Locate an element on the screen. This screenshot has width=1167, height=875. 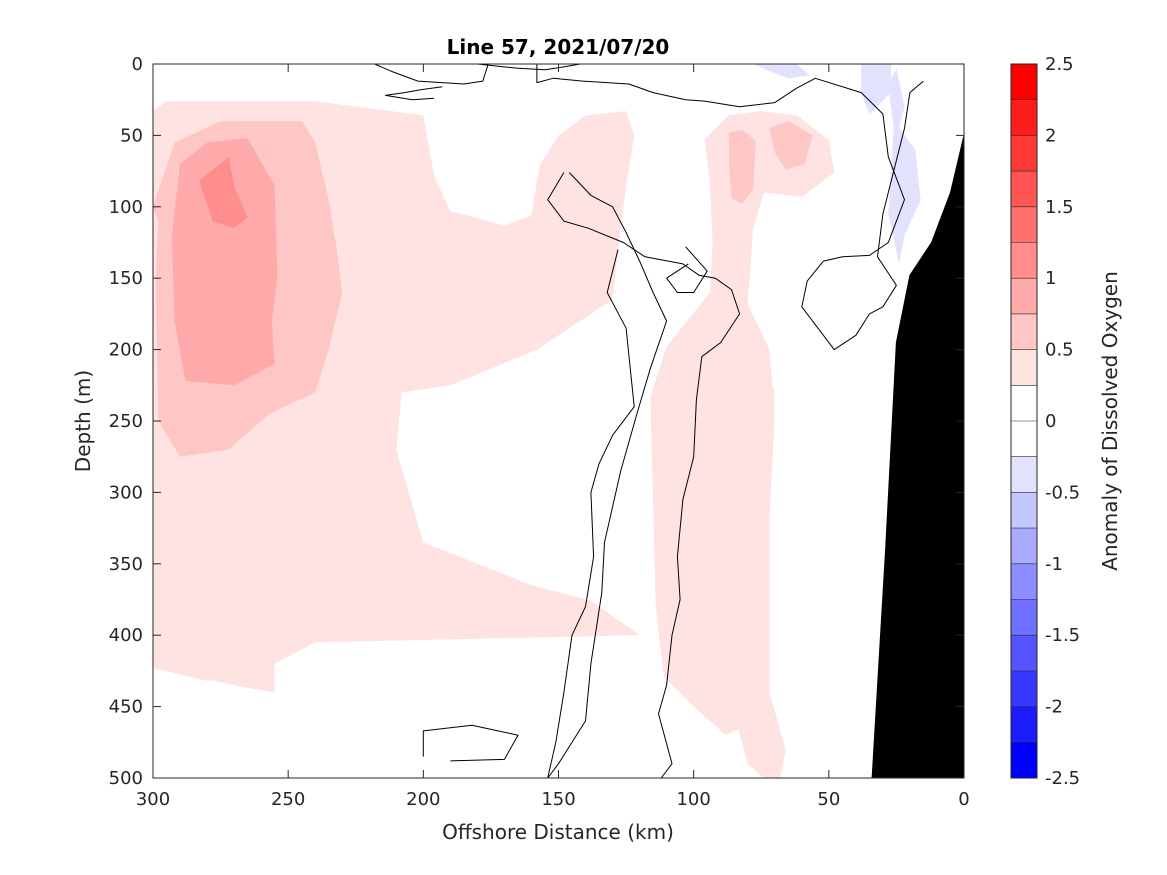
colorbar-tick-label: 1.5 is located at coordinates (1059, 207).